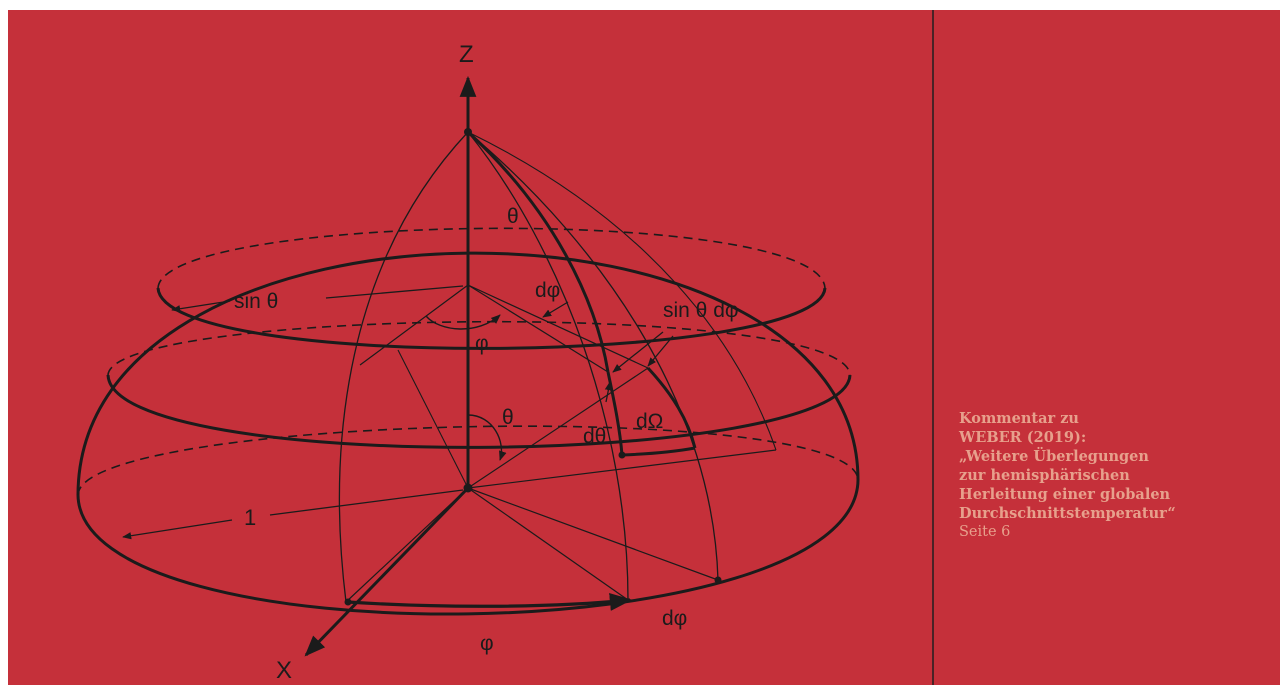 The image size is (1283, 688). I want to click on origin-point, so click(468, 488).